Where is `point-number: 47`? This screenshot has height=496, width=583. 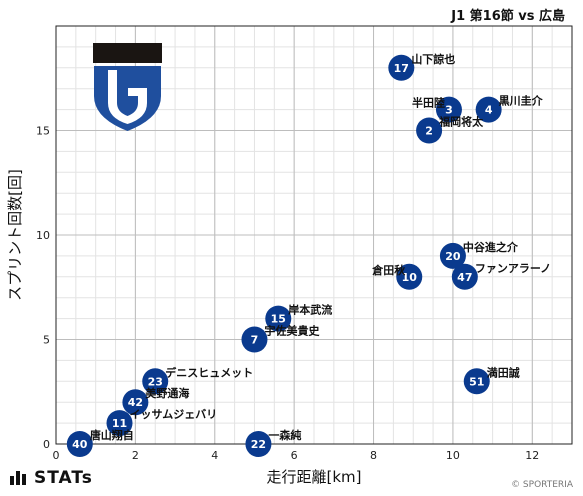 point-number: 47 is located at coordinates (464, 277).